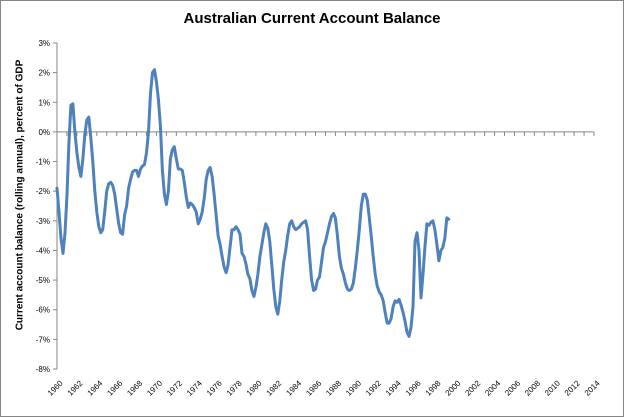  I want to click on x-tick-label: 1960, so click(55, 387).